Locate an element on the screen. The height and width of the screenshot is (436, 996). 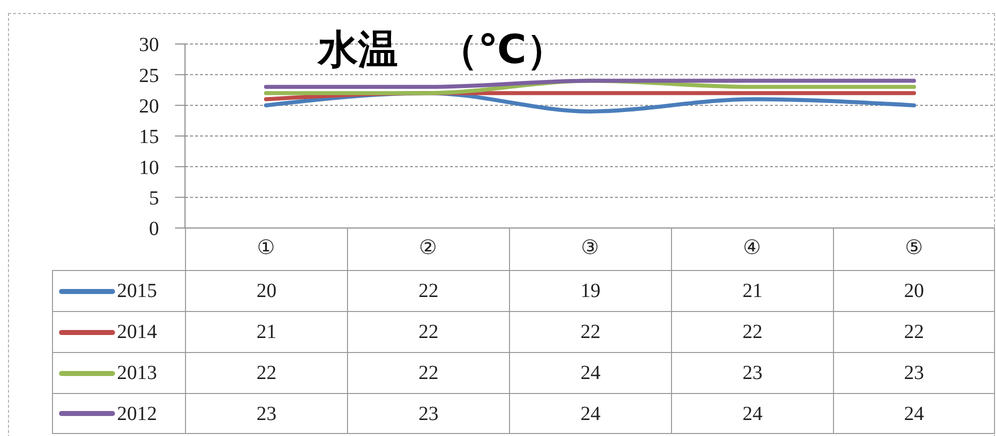
legend-label: 2012 is located at coordinates (137, 413).